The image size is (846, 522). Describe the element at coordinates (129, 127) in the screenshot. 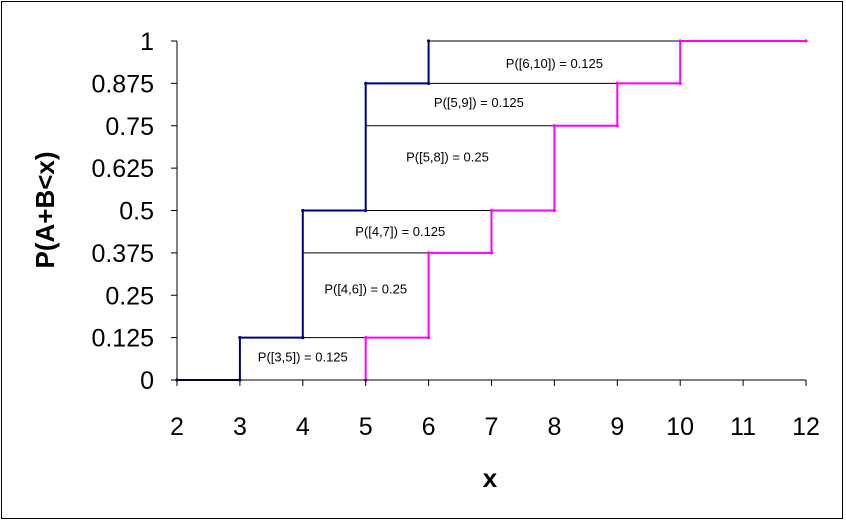

I see `y-tick-label: 0.75` at that location.